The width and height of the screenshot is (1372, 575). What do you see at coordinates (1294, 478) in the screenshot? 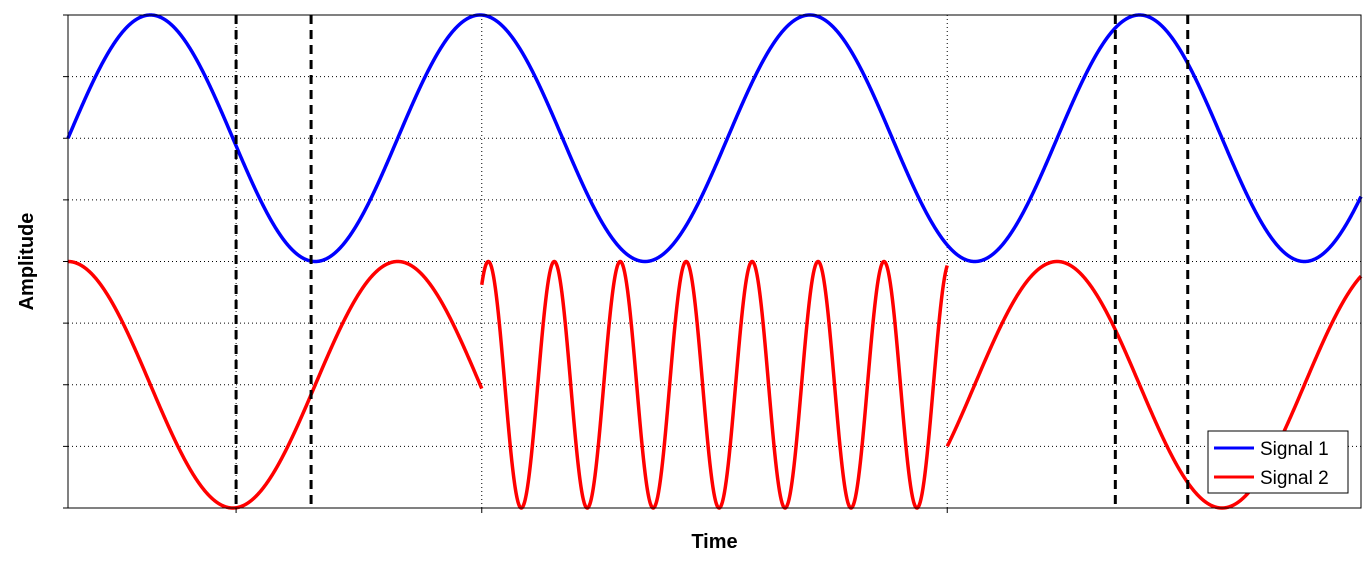
I see `legend-label-signal-2: Signal 2` at bounding box center [1294, 478].